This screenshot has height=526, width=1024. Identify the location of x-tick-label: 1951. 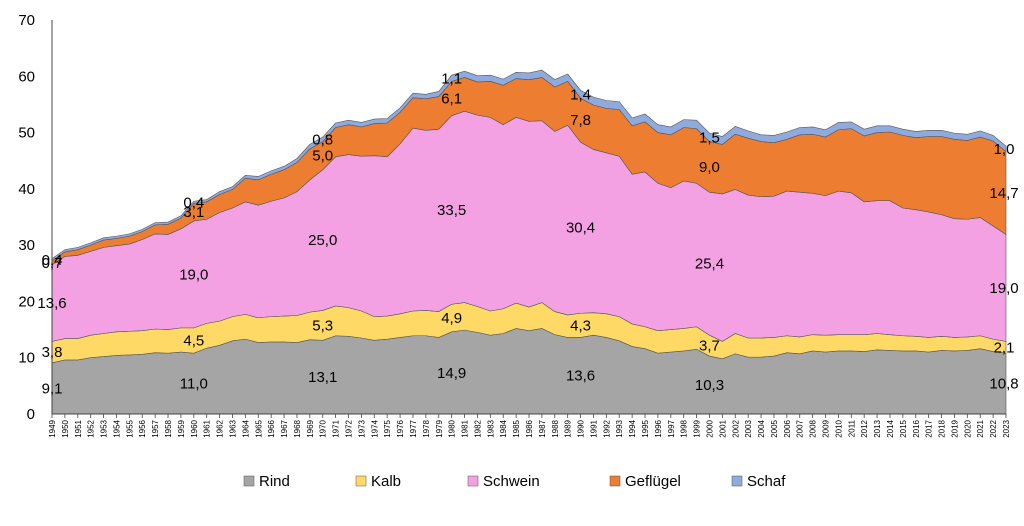
(78, 428).